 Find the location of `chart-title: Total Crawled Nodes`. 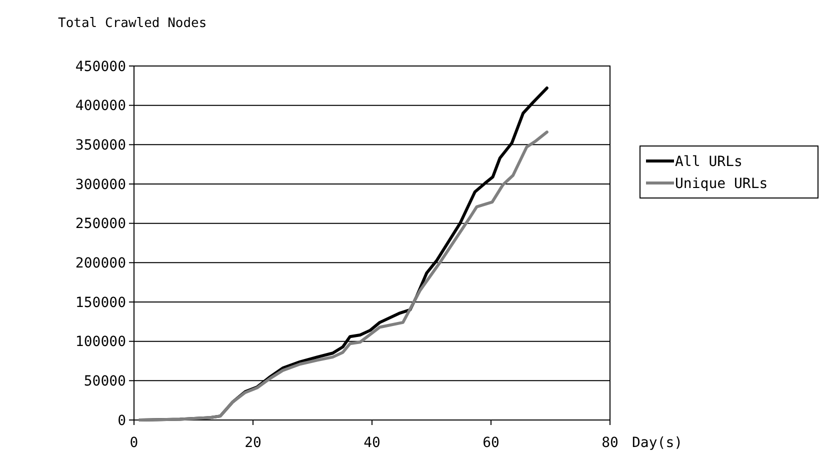

chart-title: Total Crawled Nodes is located at coordinates (132, 23).